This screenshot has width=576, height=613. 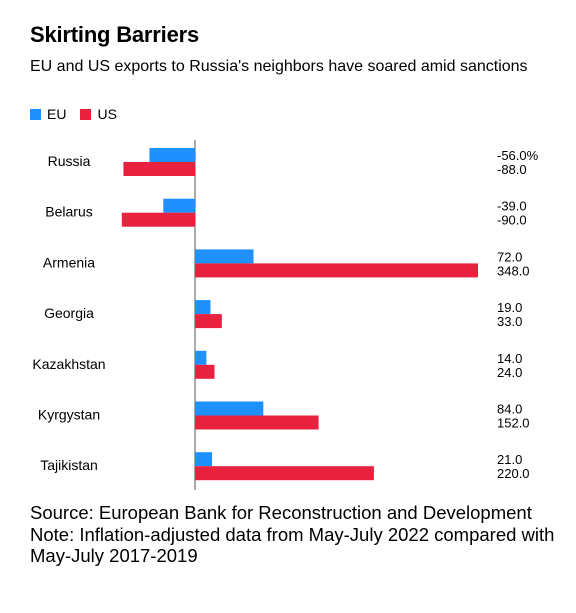 What do you see at coordinates (57, 114) in the screenshot?
I see `legend-label-eu: EU` at bounding box center [57, 114].